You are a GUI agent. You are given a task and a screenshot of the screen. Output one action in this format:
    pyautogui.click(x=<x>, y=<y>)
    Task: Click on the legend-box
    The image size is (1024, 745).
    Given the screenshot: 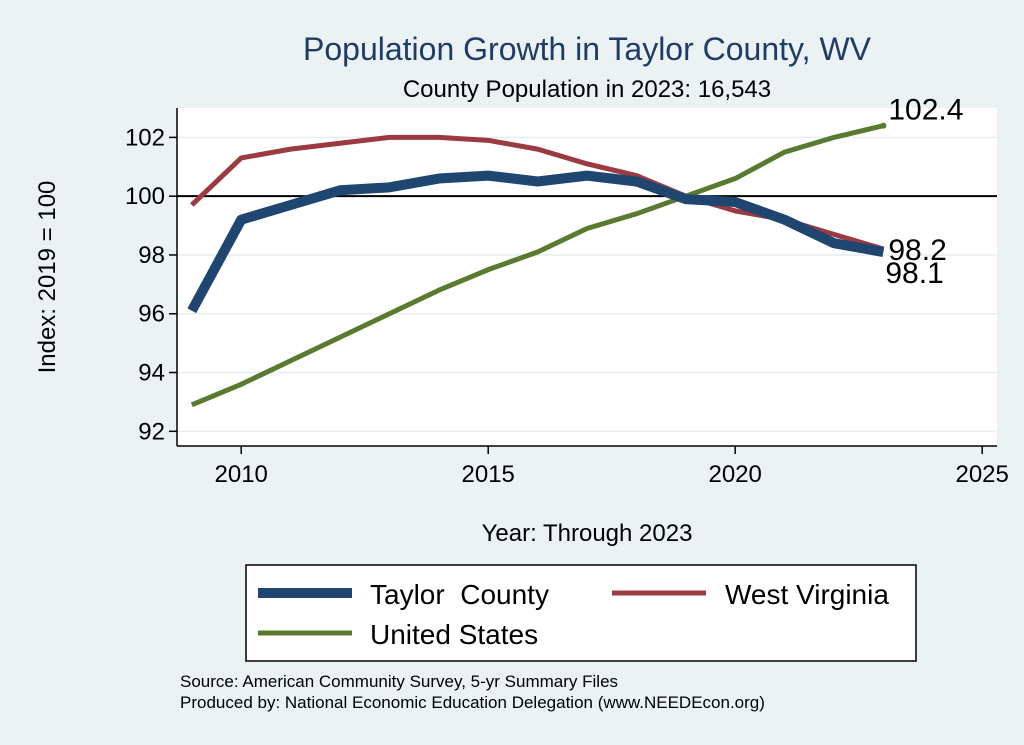 What is the action you would take?
    pyautogui.click(x=581, y=613)
    